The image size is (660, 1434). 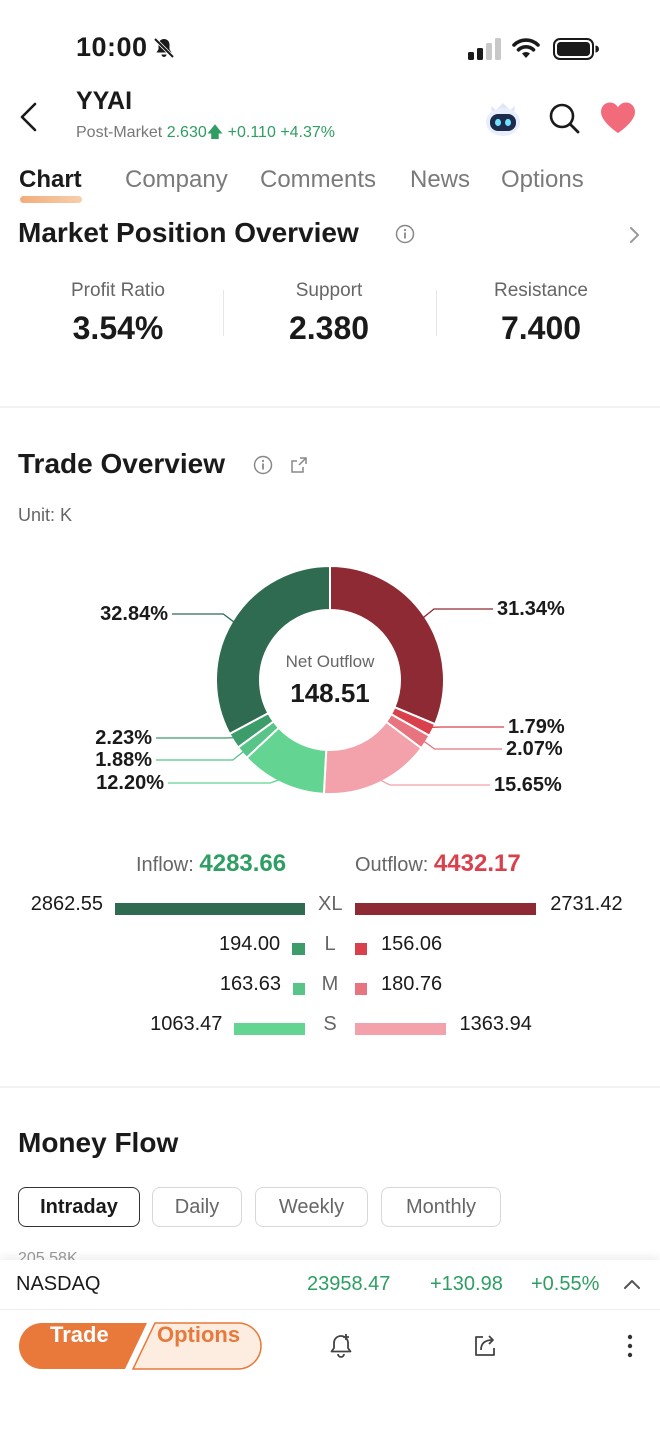 What do you see at coordinates (341, 1346) in the screenshot?
I see `price-alert-bell-icon` at bounding box center [341, 1346].